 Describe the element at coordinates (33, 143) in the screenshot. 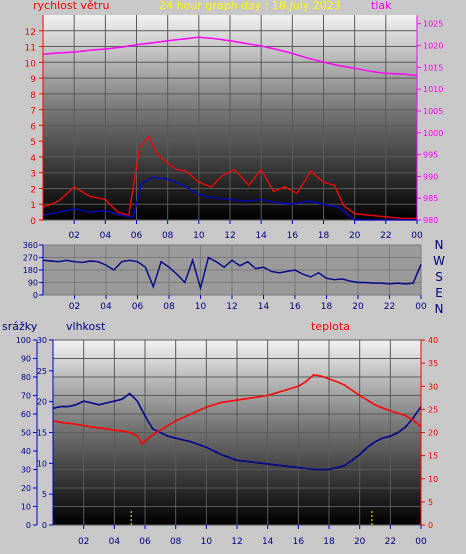

I see `wind-speed-tick-label: 5` at that location.